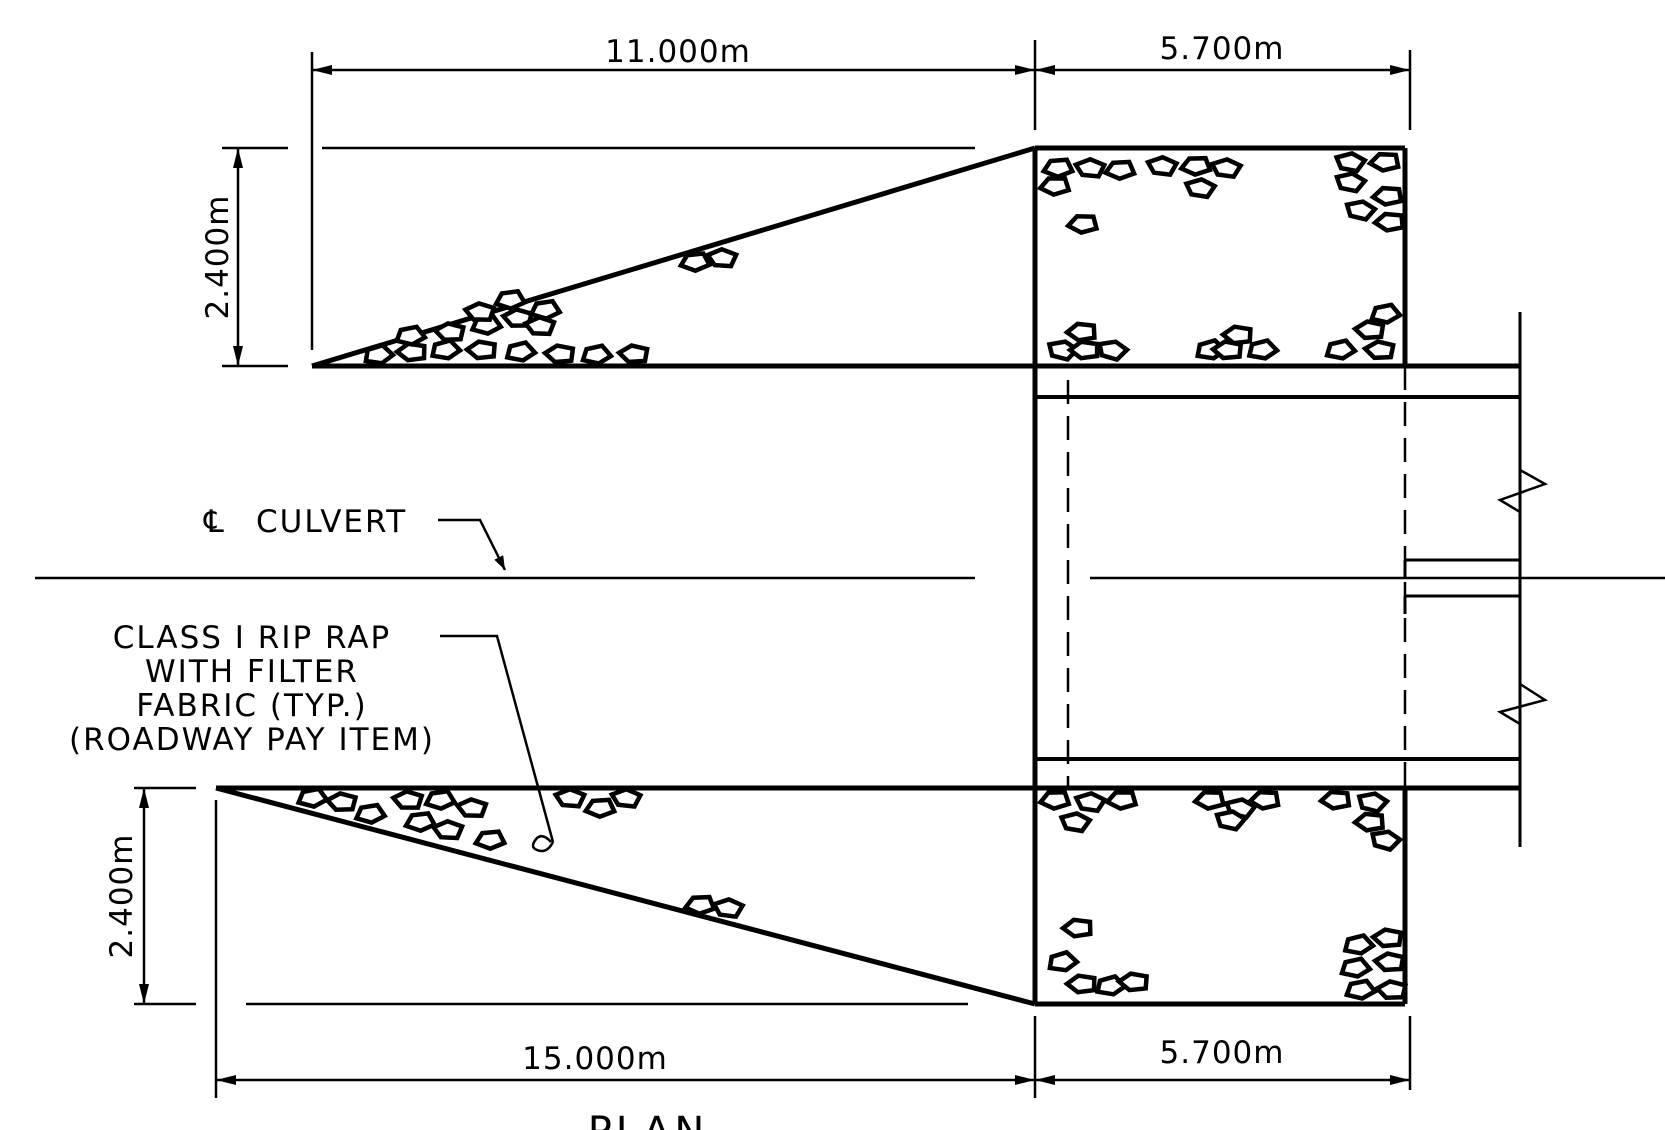  What do you see at coordinates (1222, 49) in the screenshot?
I see `dim-top-right-length: 5.700m` at bounding box center [1222, 49].